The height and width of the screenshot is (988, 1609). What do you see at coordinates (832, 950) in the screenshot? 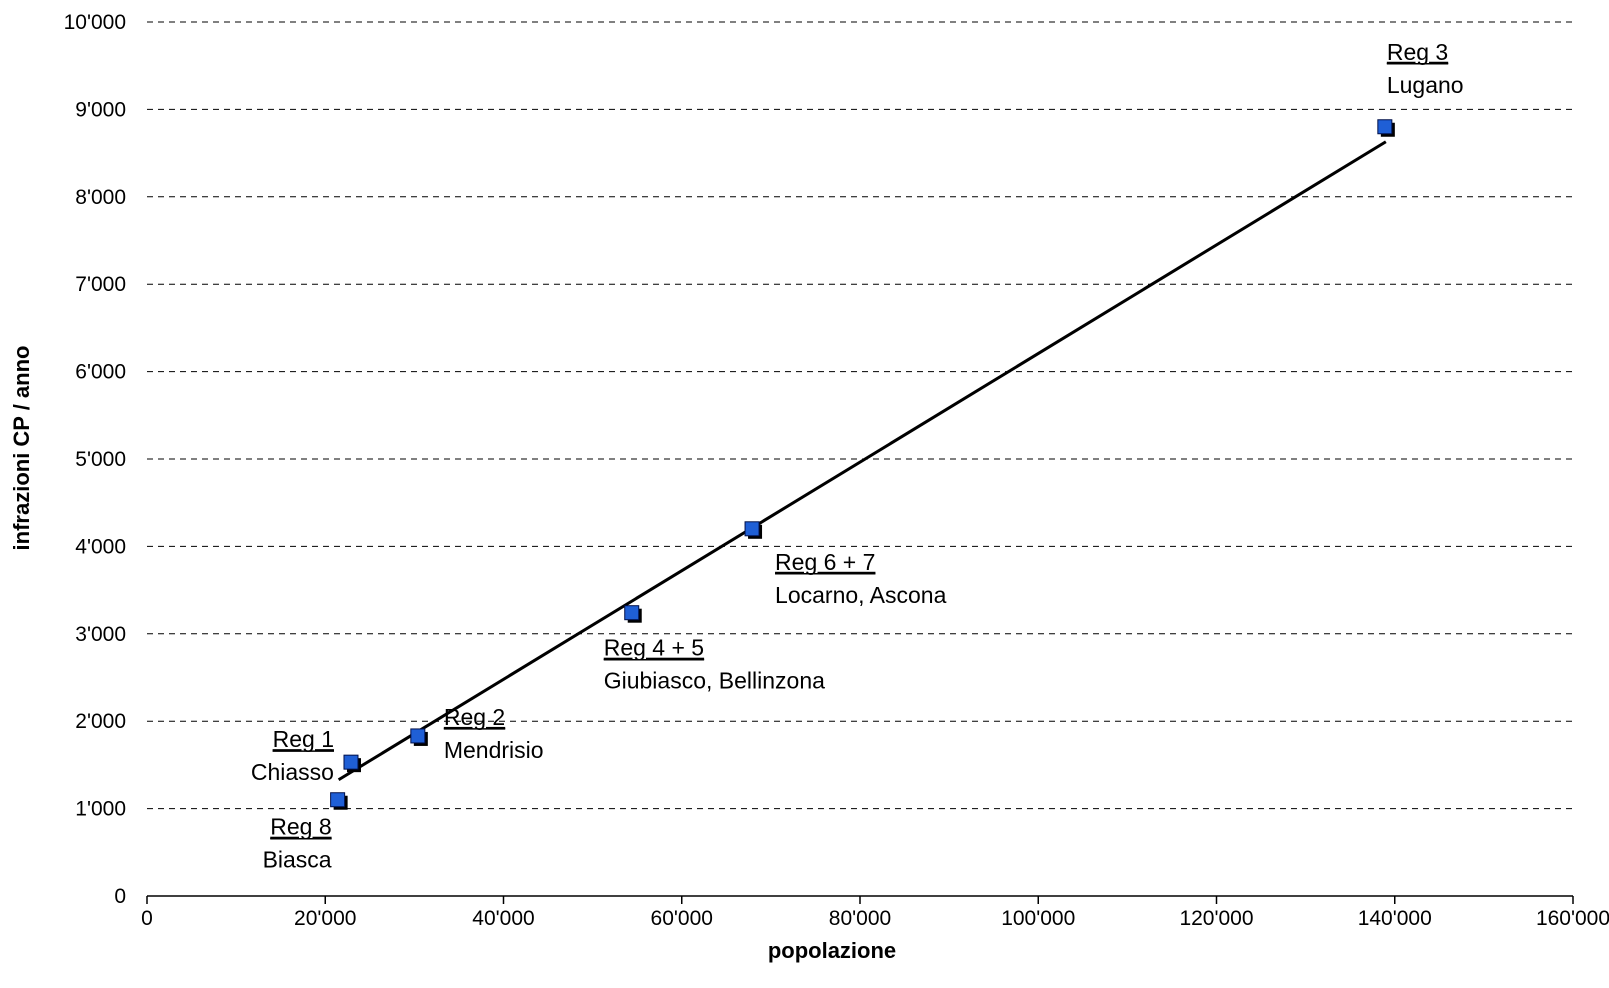
I see `x-axis-title: popolazione` at bounding box center [832, 950].